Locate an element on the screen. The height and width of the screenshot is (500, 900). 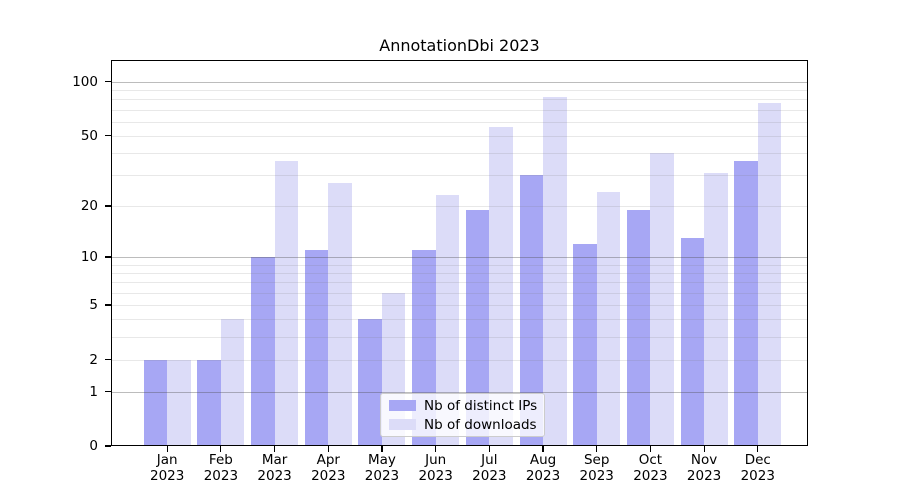
legend-label-ips: Nb of distinct IPs is located at coordinates (481, 405).